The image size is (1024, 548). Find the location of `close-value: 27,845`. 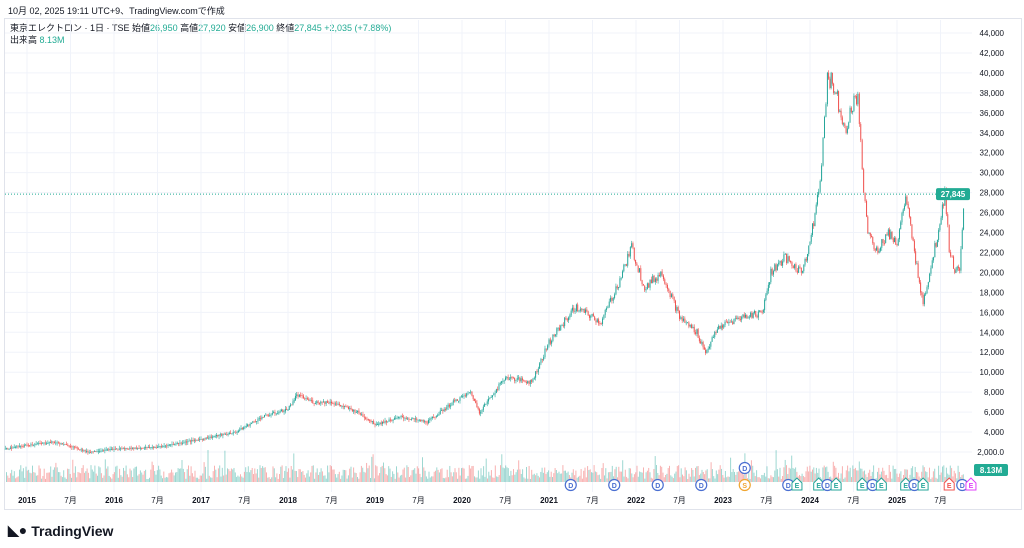

close-value: 27,845 is located at coordinates (308, 28).